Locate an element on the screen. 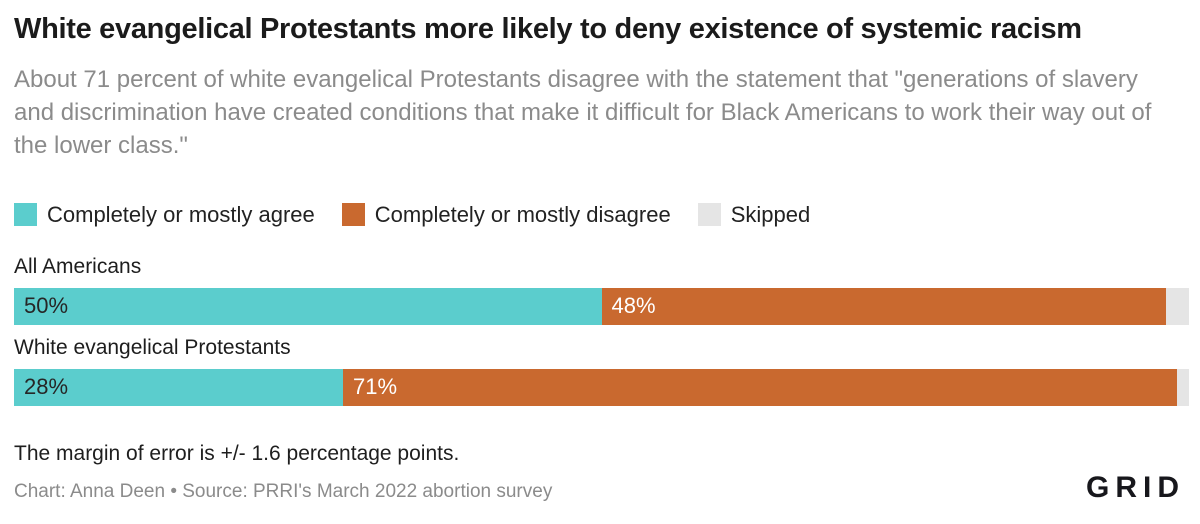 This screenshot has height=524, width=1200. category-label: White evangelical Protestants is located at coordinates (152, 347).